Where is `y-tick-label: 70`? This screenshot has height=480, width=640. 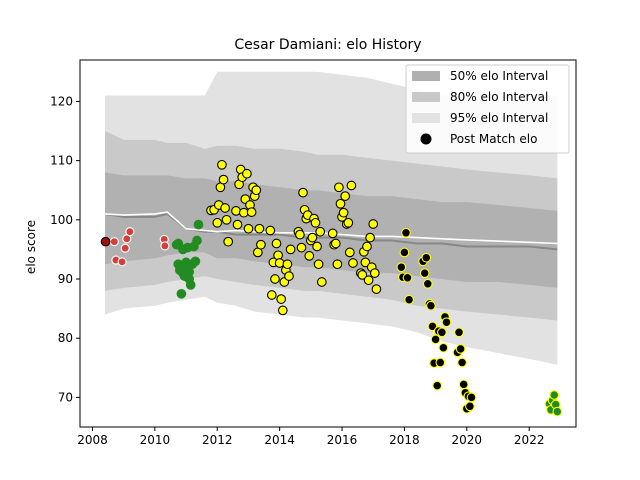
y-tick-label: 70 is located at coordinates (65, 397).